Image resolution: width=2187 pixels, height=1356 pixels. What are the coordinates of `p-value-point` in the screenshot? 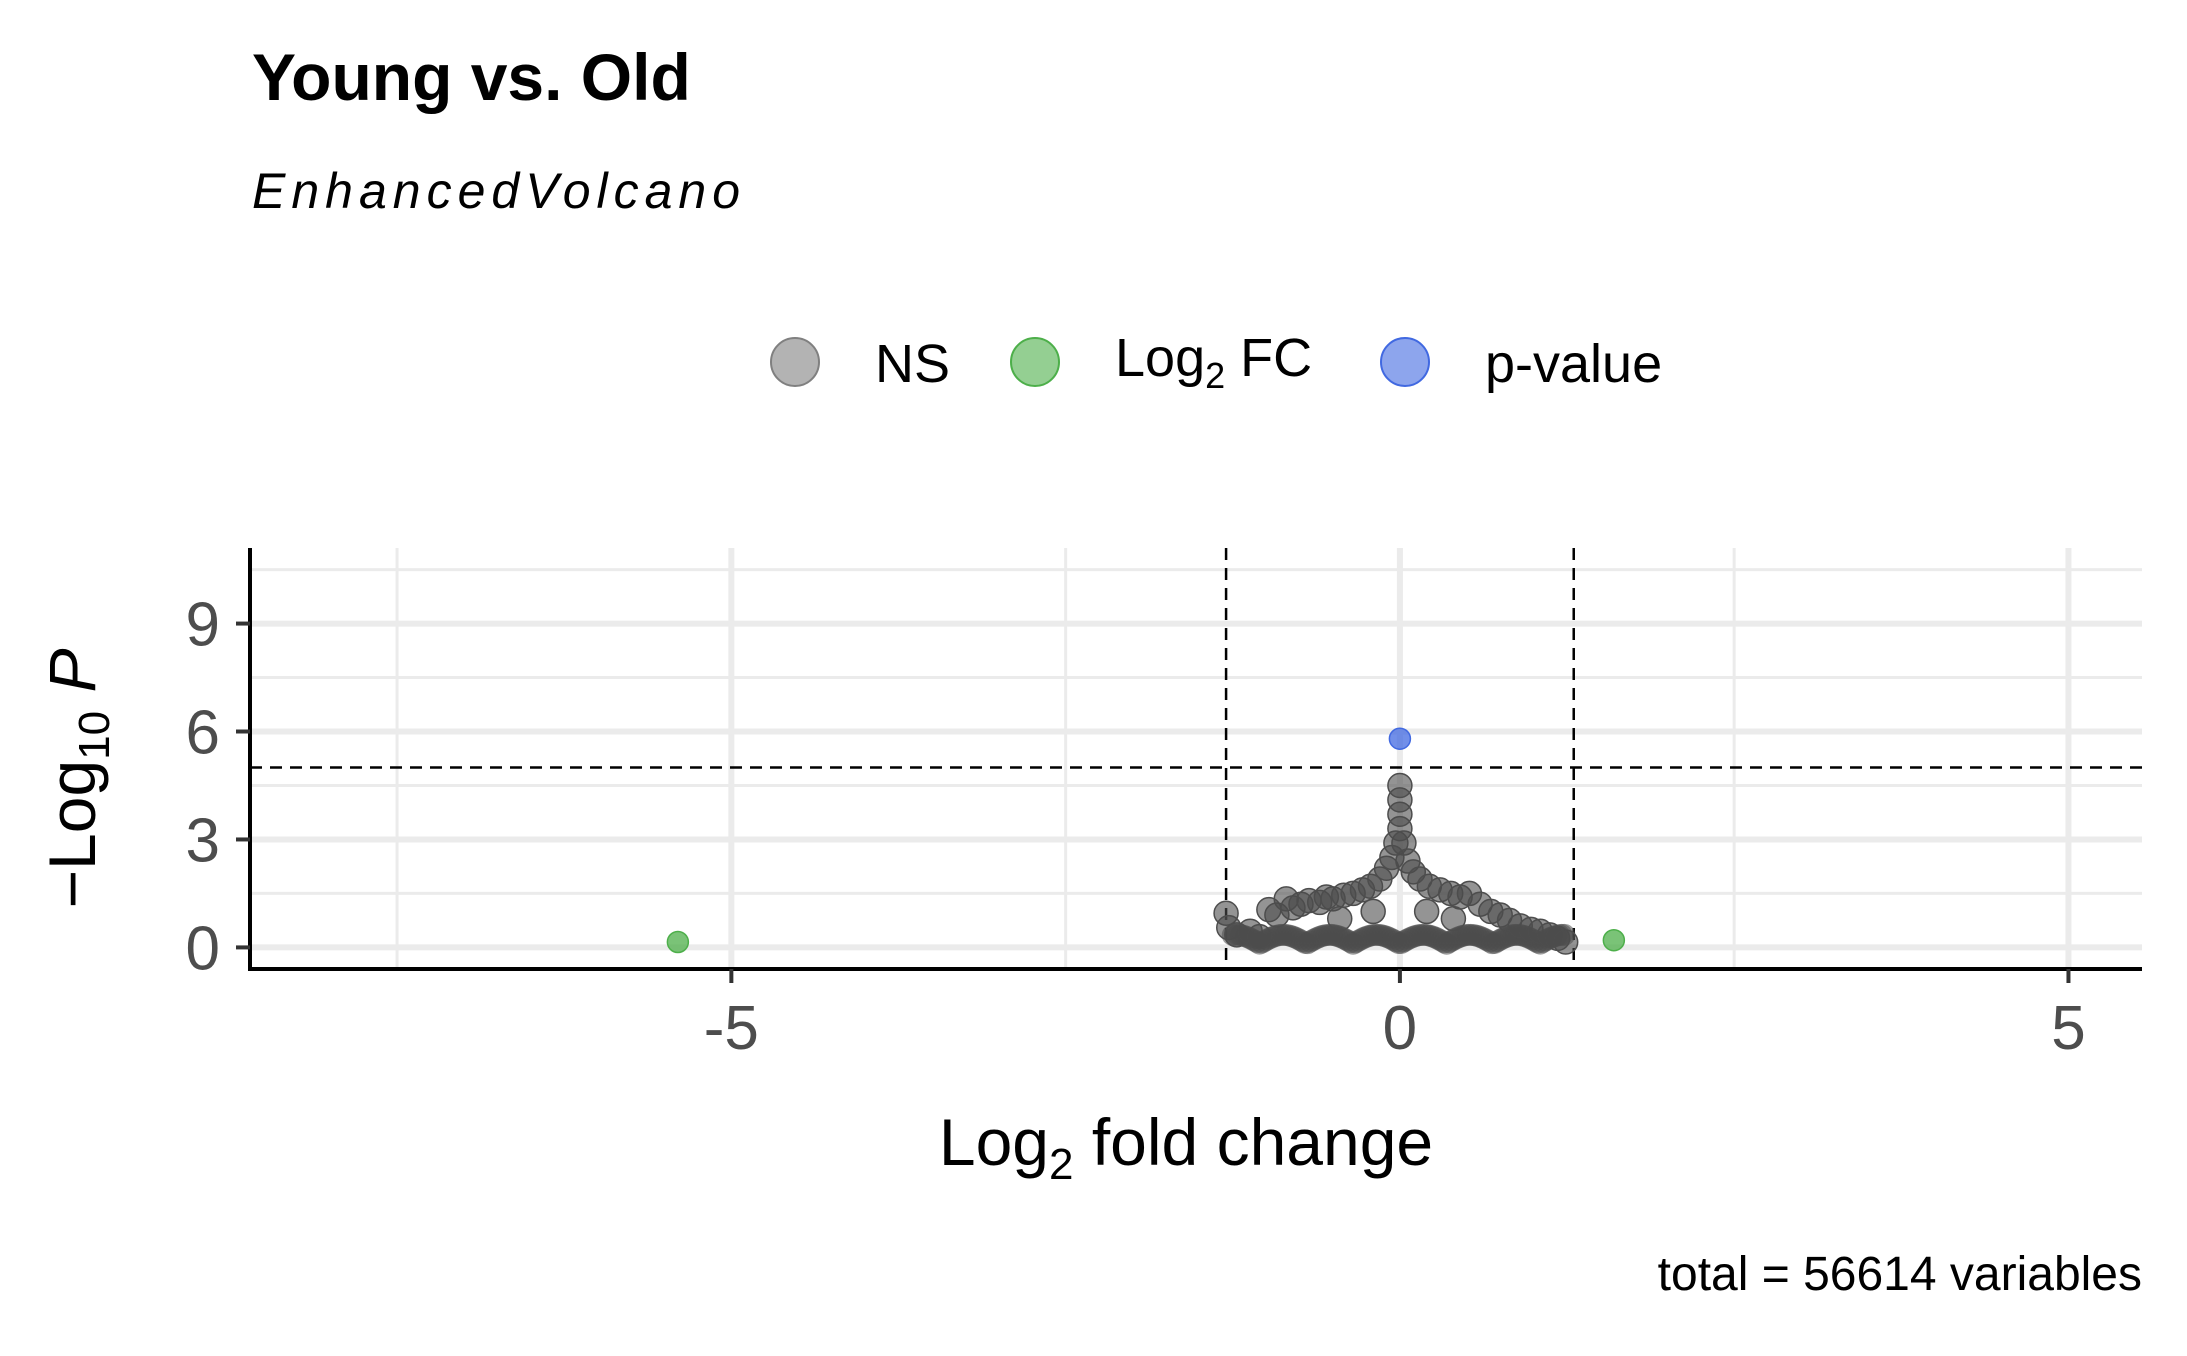 It's located at (1400, 738).